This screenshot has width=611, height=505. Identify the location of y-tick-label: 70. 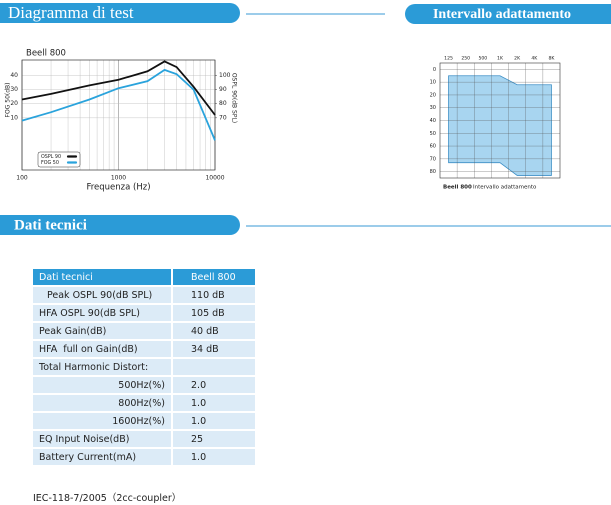
(433, 159).